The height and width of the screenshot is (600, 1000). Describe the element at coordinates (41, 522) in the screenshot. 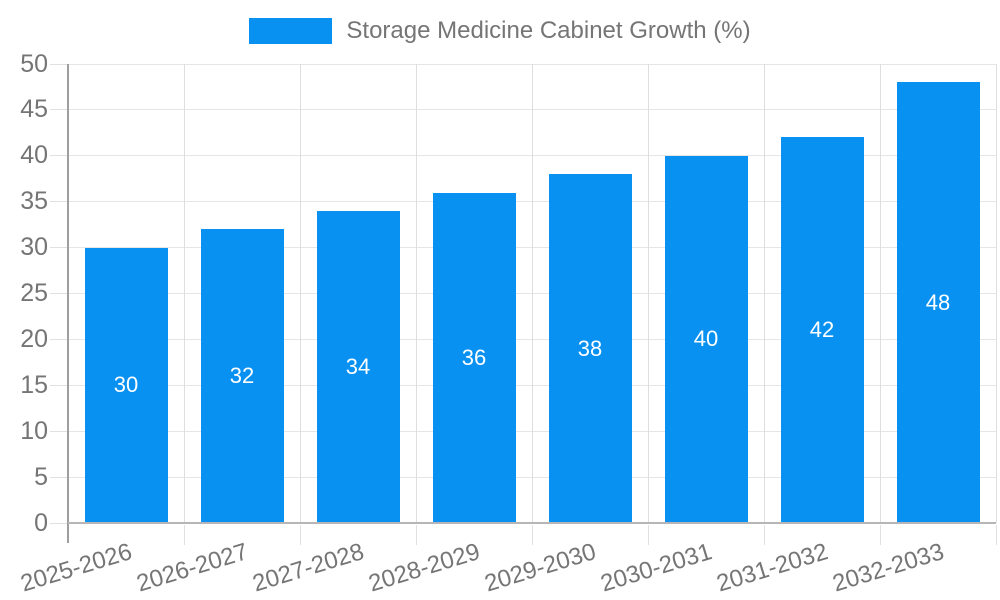

I see `y-axis-label: 0` at that location.